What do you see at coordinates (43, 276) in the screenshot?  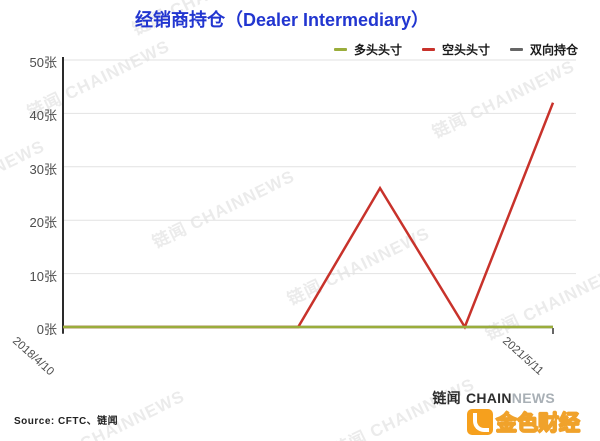 I see `y-axis-label: 10张` at bounding box center [43, 276].